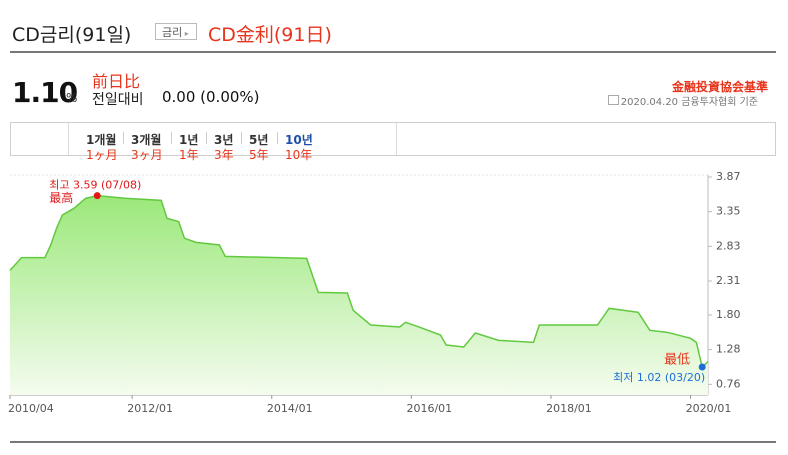 The image size is (788, 455). What do you see at coordinates (299, 140) in the screenshot?
I see `period-tab: 10년` at bounding box center [299, 140].